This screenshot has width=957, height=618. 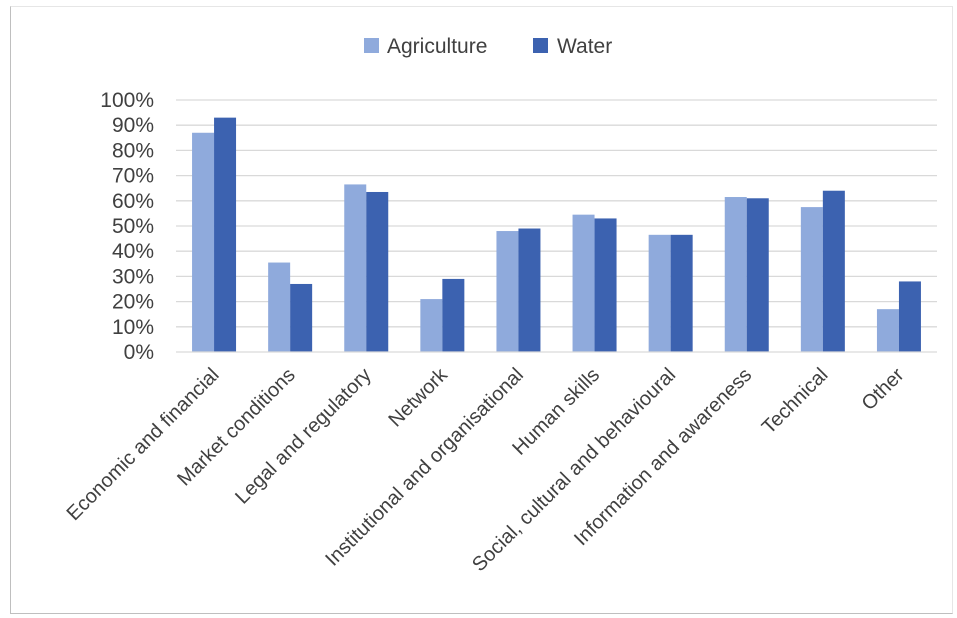 What do you see at coordinates (133, 125) in the screenshot?
I see `y-tick-label: 90%` at bounding box center [133, 125].